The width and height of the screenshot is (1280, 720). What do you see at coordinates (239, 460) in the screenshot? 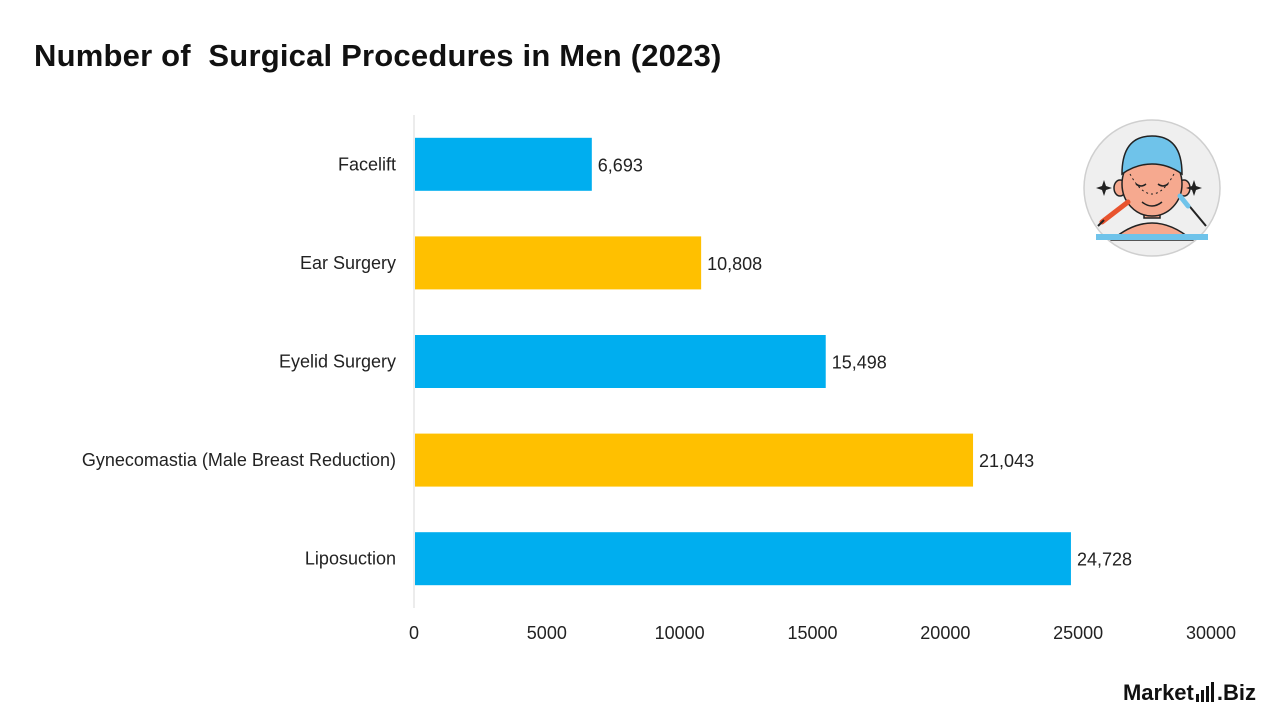
I see `category-label: Gynecomastia (Male Breast Reduction)` at bounding box center [239, 460].